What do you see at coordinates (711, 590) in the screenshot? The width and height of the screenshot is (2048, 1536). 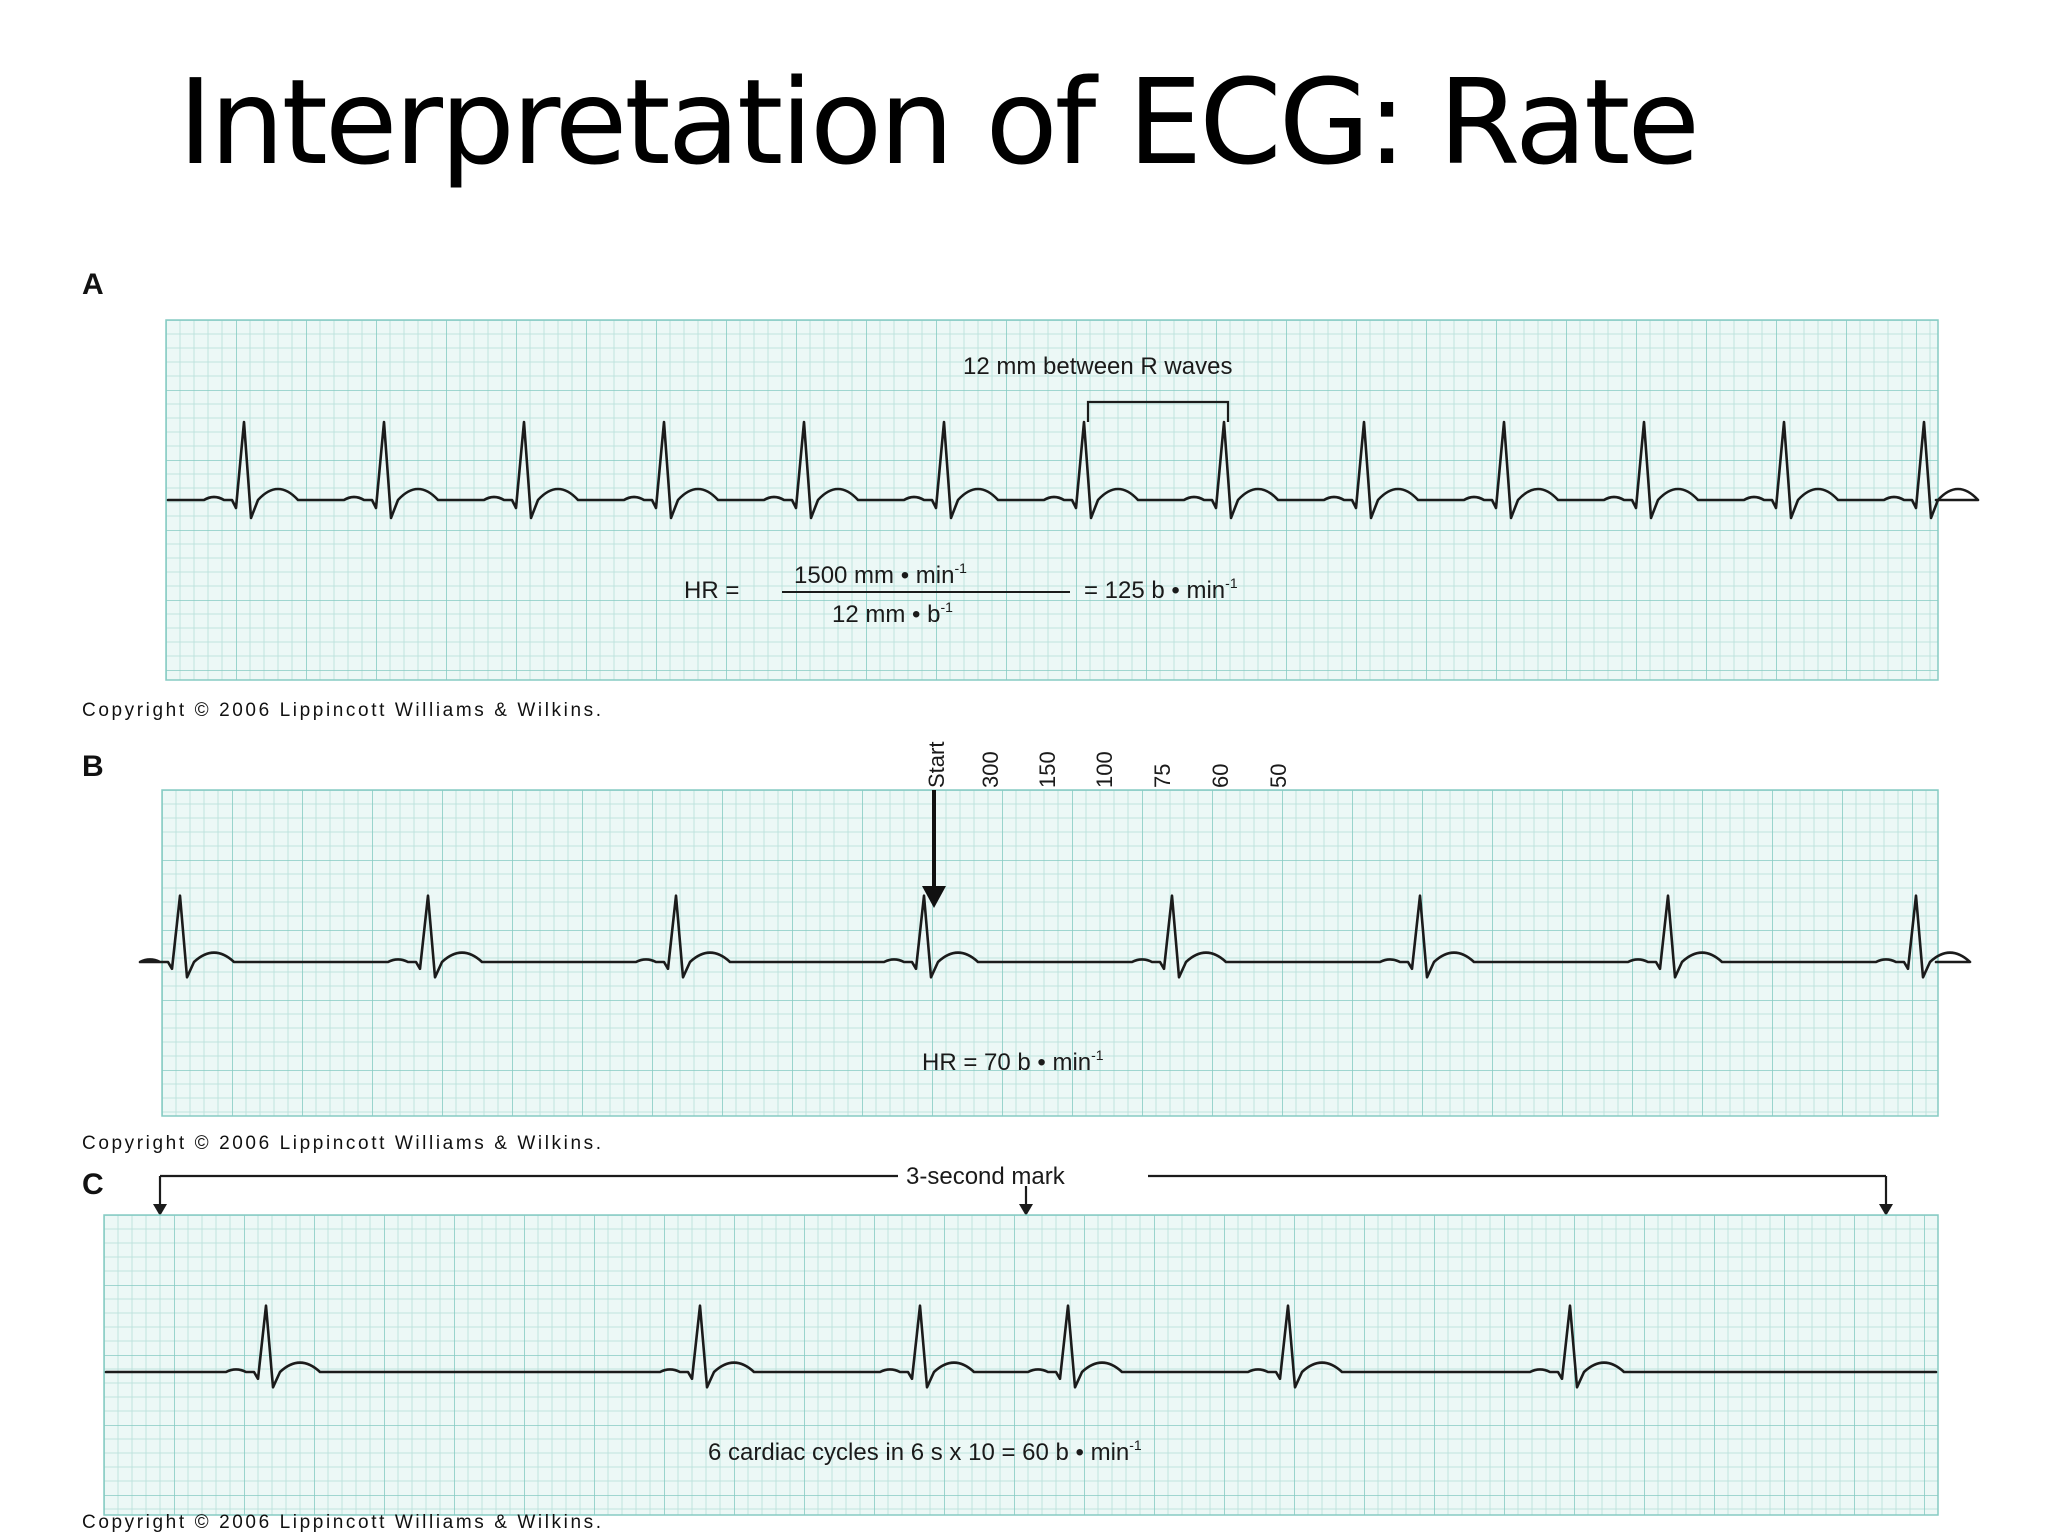 I see `panel-a-formula-lhs: HR =` at bounding box center [711, 590].